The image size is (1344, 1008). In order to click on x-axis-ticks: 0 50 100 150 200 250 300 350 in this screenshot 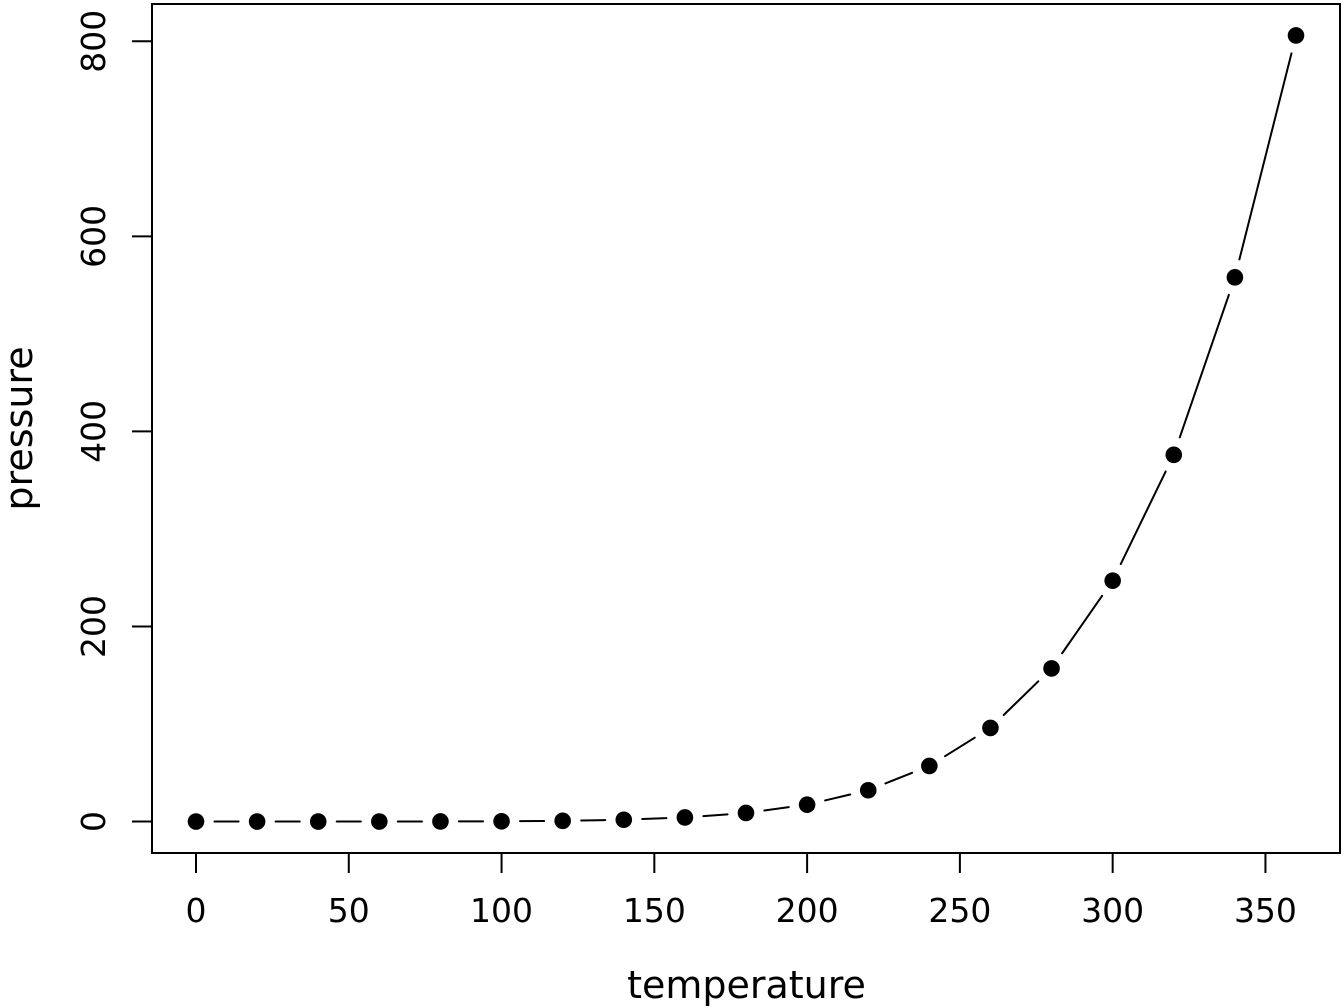, I will do `click(741, 891)`.